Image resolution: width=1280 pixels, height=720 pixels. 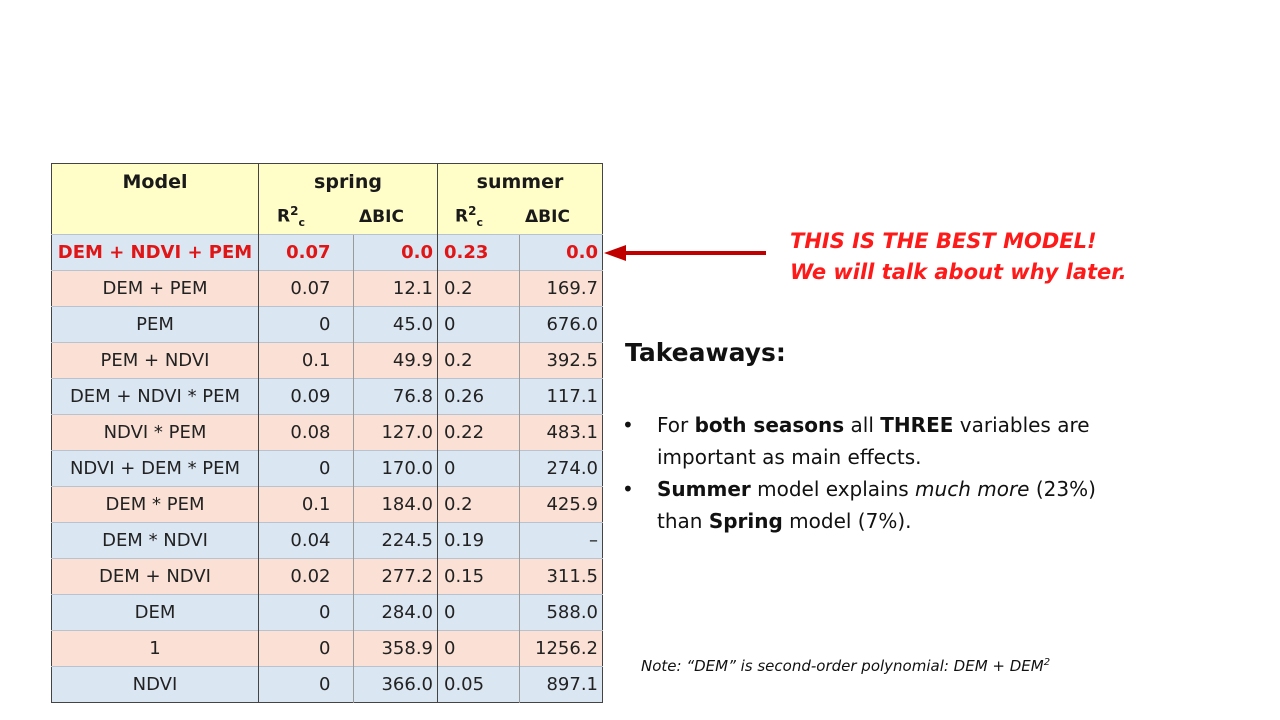 What do you see at coordinates (1047, 662) in the screenshot?
I see `footnote-sup: 2` at bounding box center [1047, 662].